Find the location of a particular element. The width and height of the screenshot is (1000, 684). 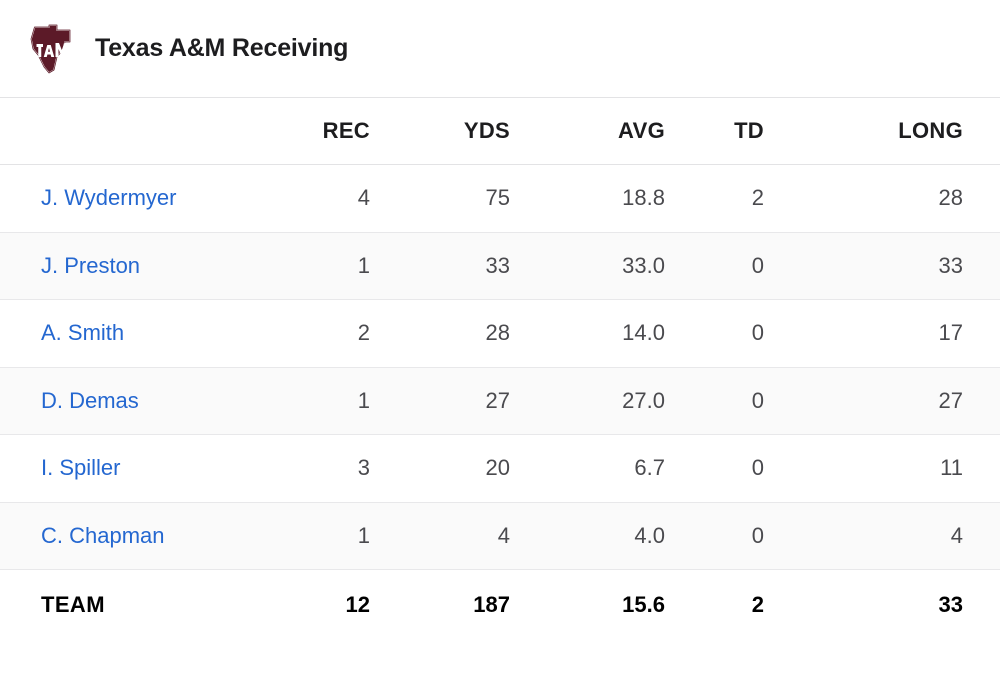

rec-cell: 3 is located at coordinates (363, 468).